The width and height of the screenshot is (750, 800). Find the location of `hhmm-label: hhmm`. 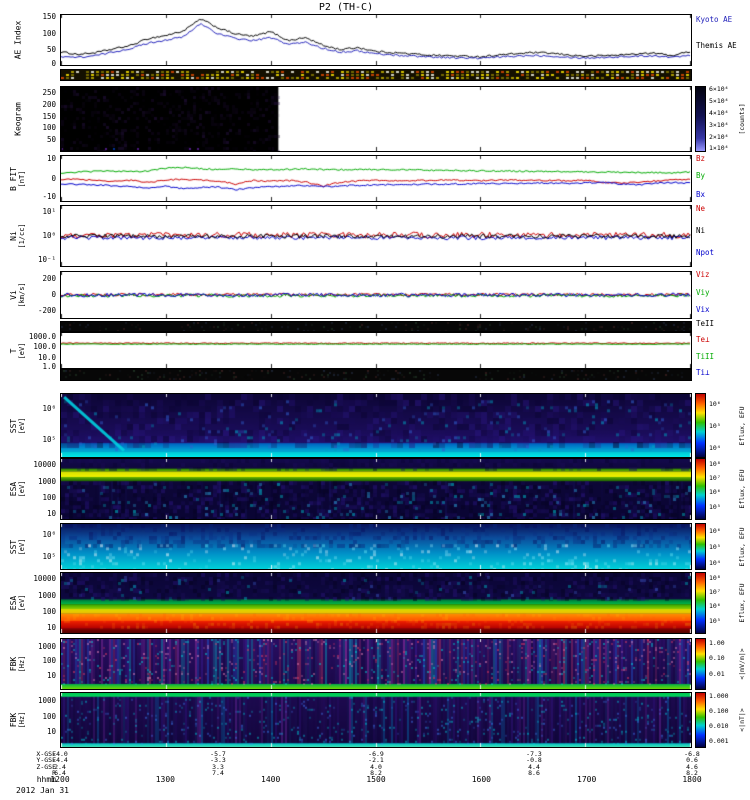

hhmm-label: hhmm is located at coordinates (46, 779).